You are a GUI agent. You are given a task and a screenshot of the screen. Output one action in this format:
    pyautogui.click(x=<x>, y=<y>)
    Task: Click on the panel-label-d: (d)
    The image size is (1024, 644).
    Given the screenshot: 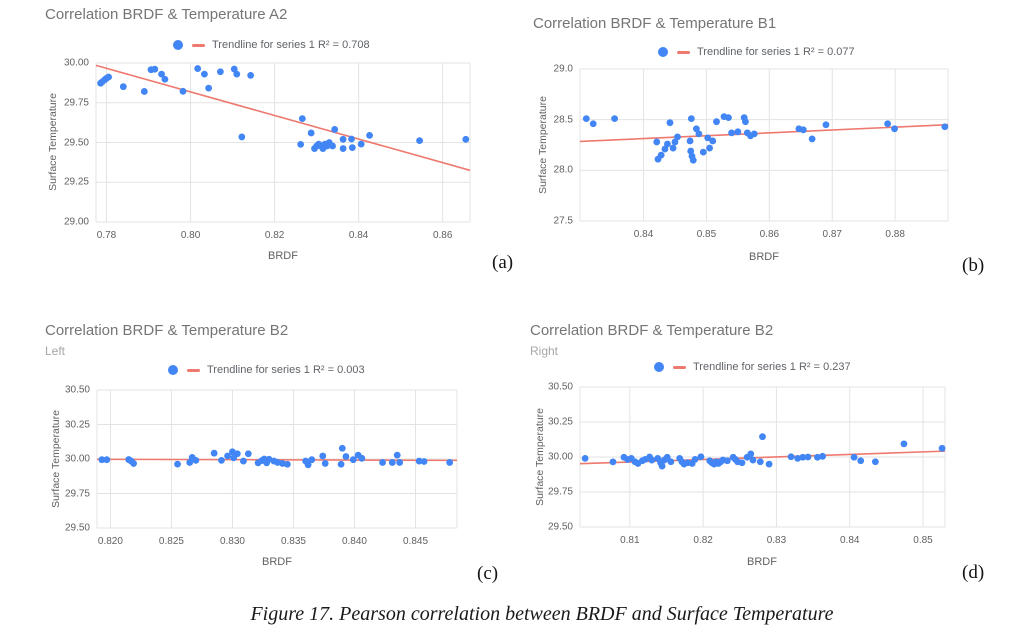 What is the action you would take?
    pyautogui.click(x=973, y=572)
    